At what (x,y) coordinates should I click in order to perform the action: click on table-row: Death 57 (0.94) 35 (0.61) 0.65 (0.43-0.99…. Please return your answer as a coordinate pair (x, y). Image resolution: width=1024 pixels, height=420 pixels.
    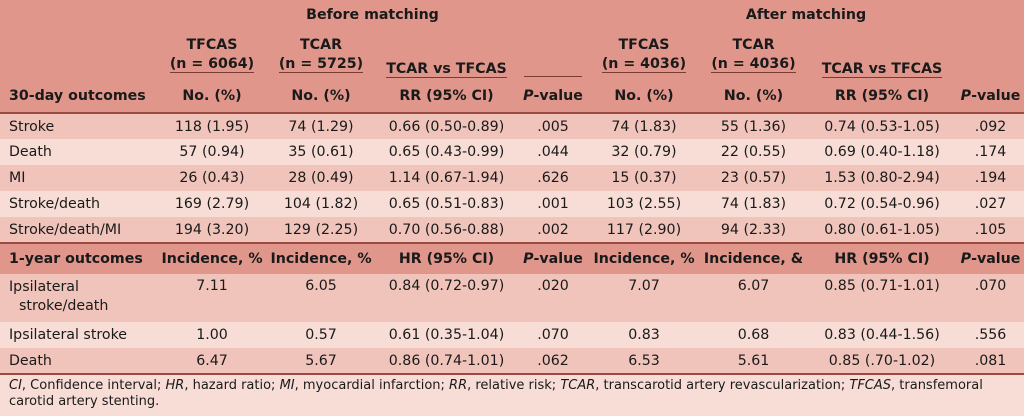
    Looking at the image, I should click on (512, 152).